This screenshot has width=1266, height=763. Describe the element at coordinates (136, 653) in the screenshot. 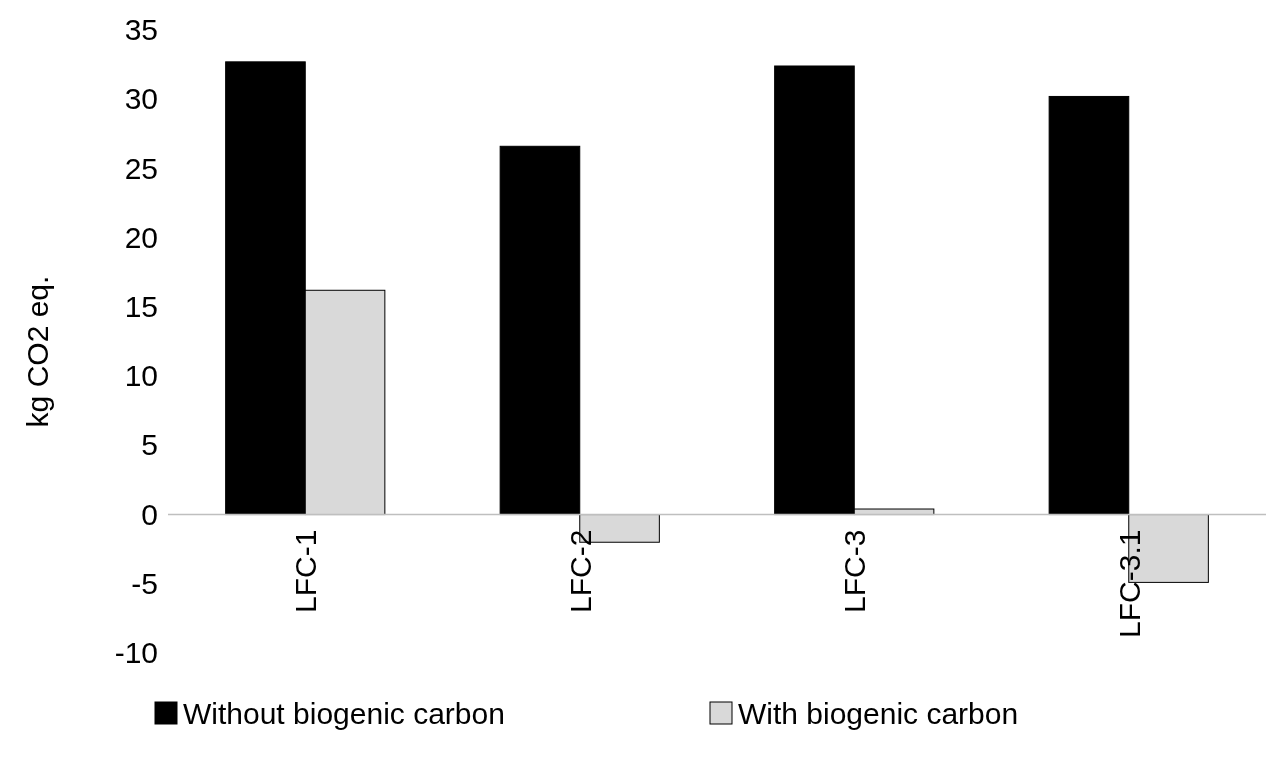

I see `y-tick-label: -10` at that location.